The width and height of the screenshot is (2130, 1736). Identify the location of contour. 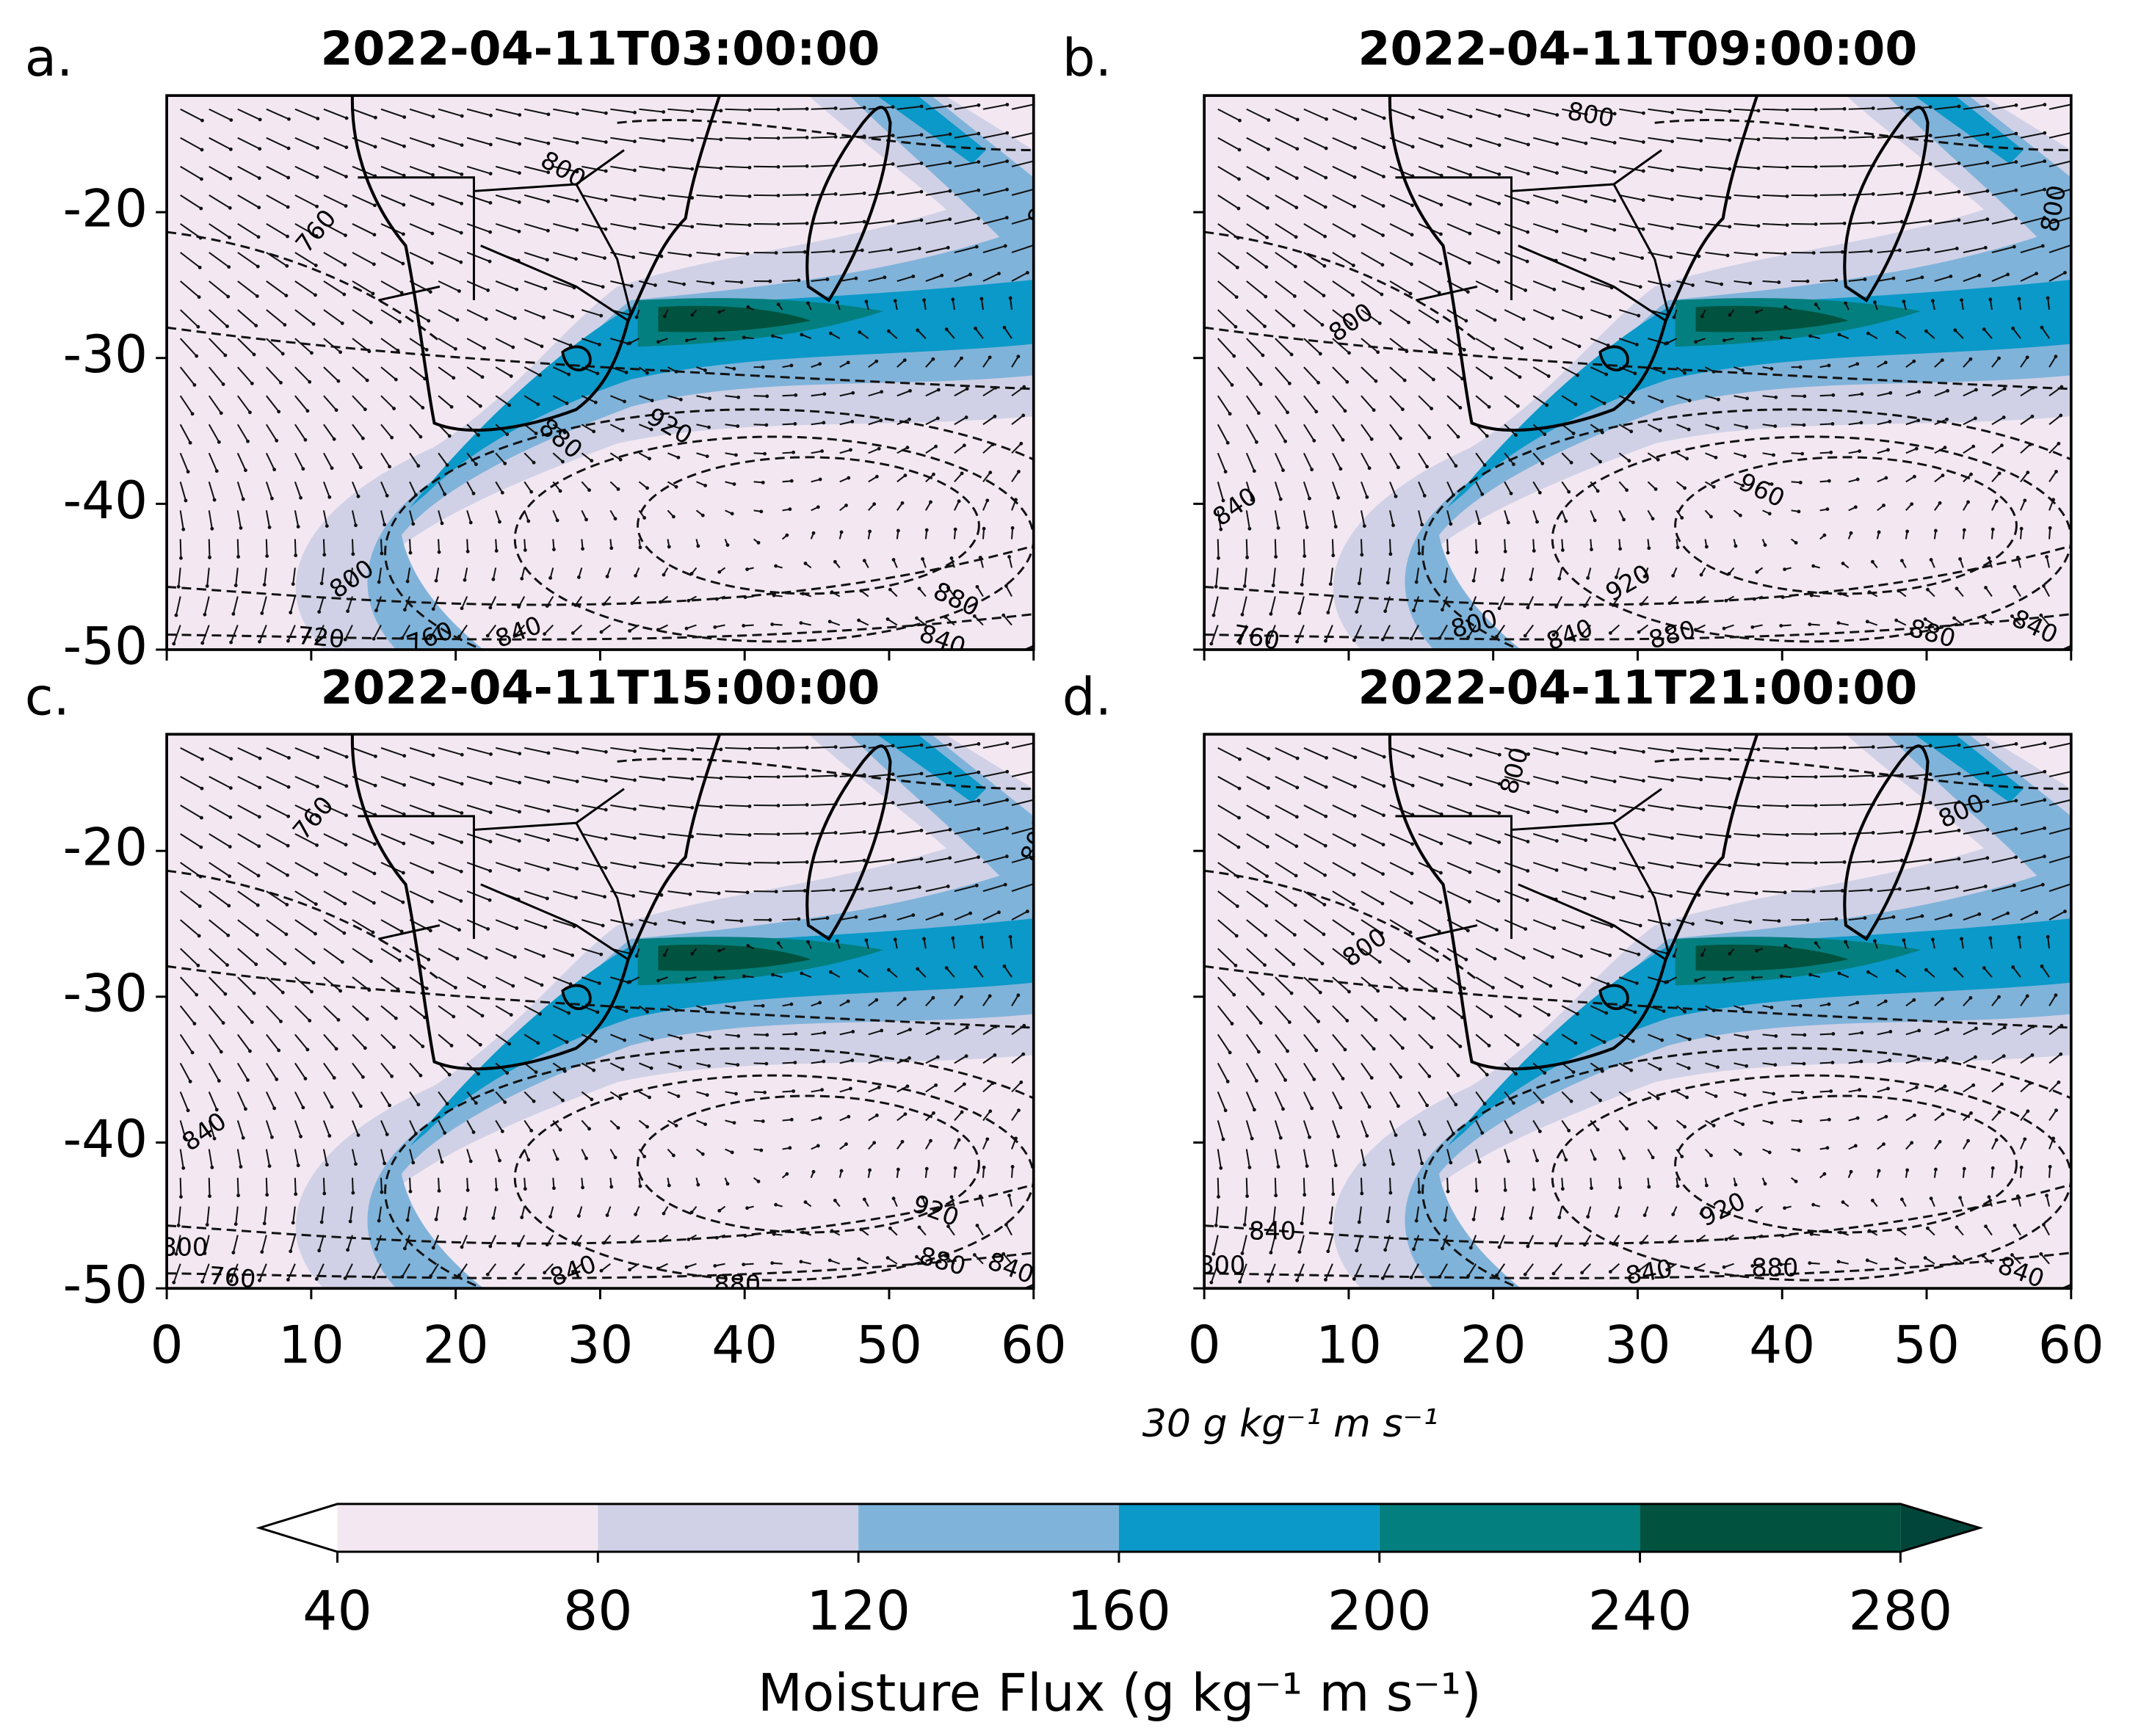
(1846, 525).